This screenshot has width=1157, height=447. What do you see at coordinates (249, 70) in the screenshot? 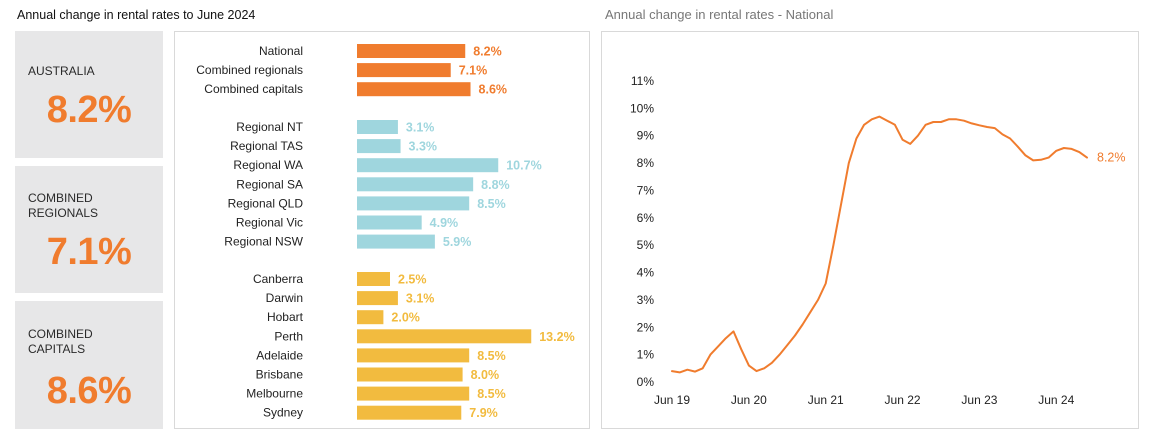
I see `bar-category-label: Combined regionals` at bounding box center [249, 70].